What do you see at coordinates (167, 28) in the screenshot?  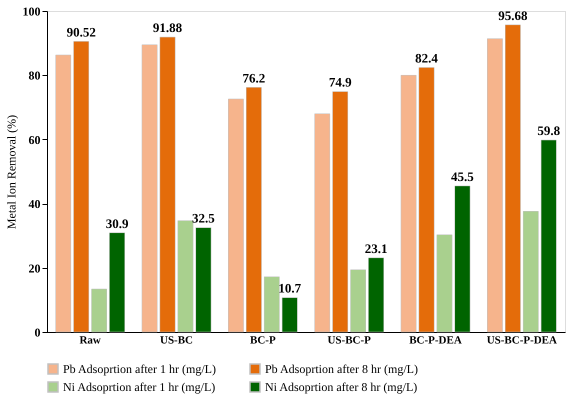 I see `data-label: 91.88` at bounding box center [167, 28].